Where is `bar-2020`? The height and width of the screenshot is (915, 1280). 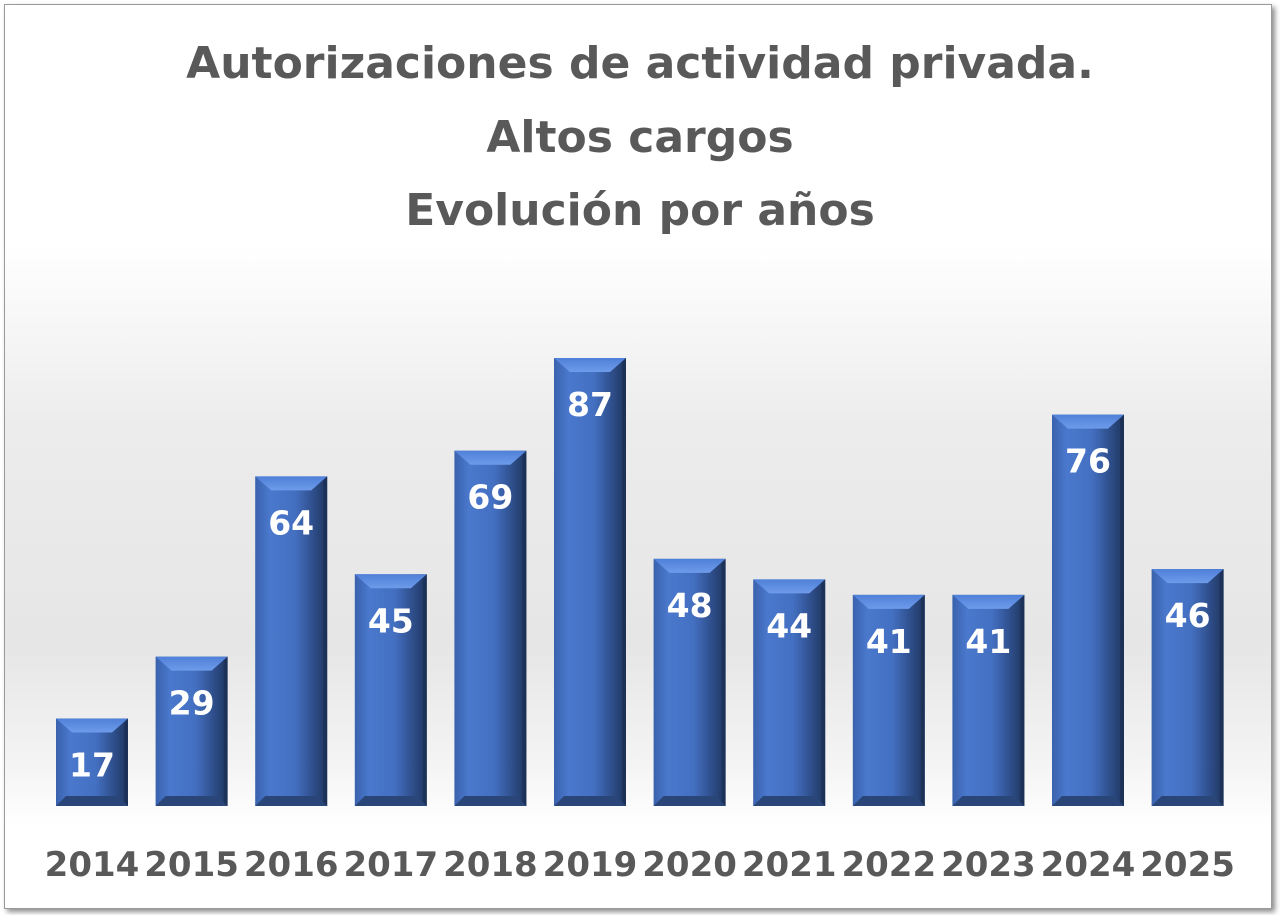
bar-2020 is located at coordinates (689, 682).